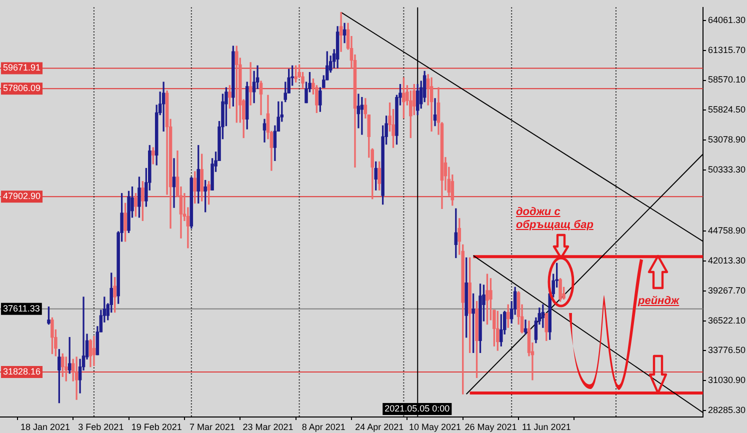  What do you see at coordinates (21, 308) in the screenshot?
I see `ref-line-label: 37611.33` at bounding box center [21, 308].